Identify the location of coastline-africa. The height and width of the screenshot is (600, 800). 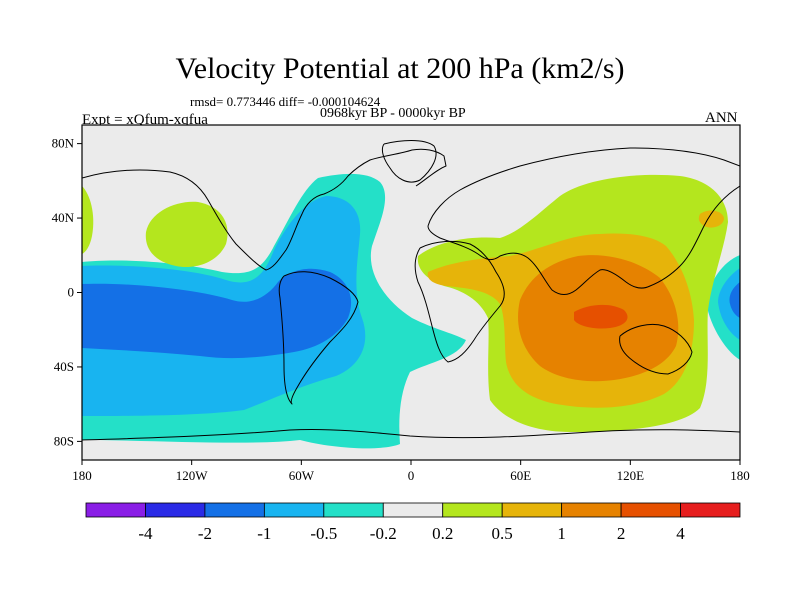
(459, 301).